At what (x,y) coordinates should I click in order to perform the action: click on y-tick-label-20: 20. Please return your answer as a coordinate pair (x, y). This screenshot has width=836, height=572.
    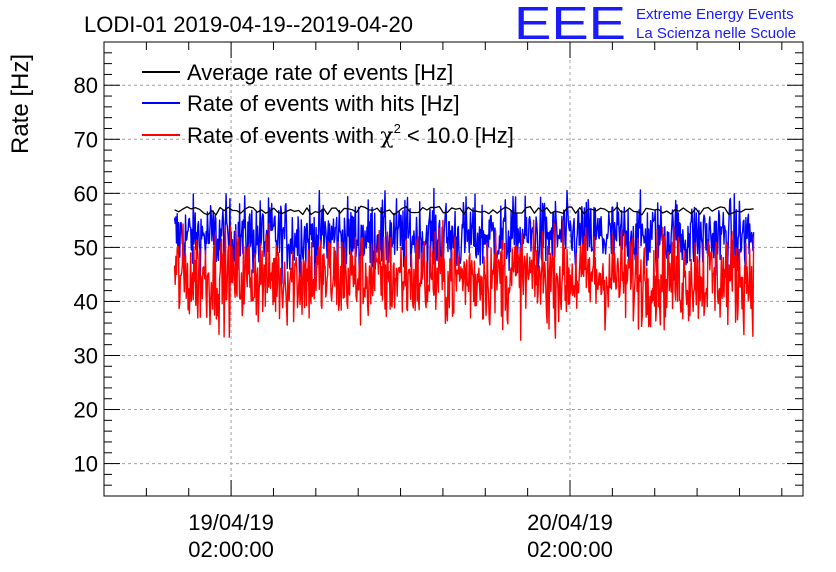
    Looking at the image, I should click on (86, 410).